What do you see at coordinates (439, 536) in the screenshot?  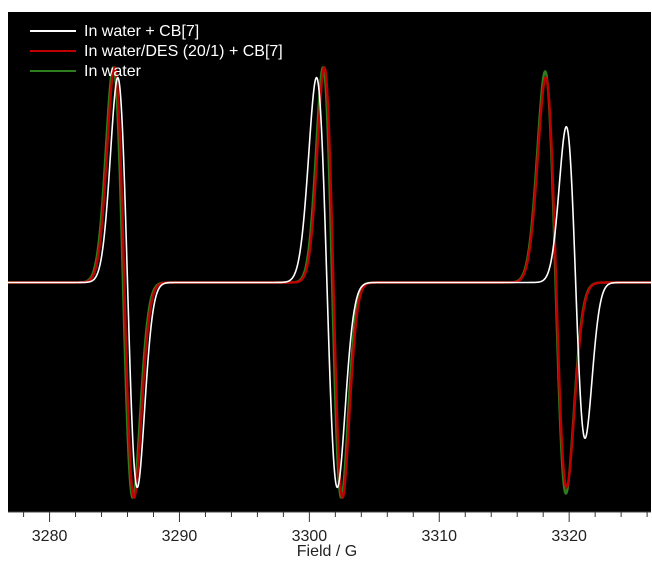 I see `x-tick-label: 3310` at bounding box center [439, 536].